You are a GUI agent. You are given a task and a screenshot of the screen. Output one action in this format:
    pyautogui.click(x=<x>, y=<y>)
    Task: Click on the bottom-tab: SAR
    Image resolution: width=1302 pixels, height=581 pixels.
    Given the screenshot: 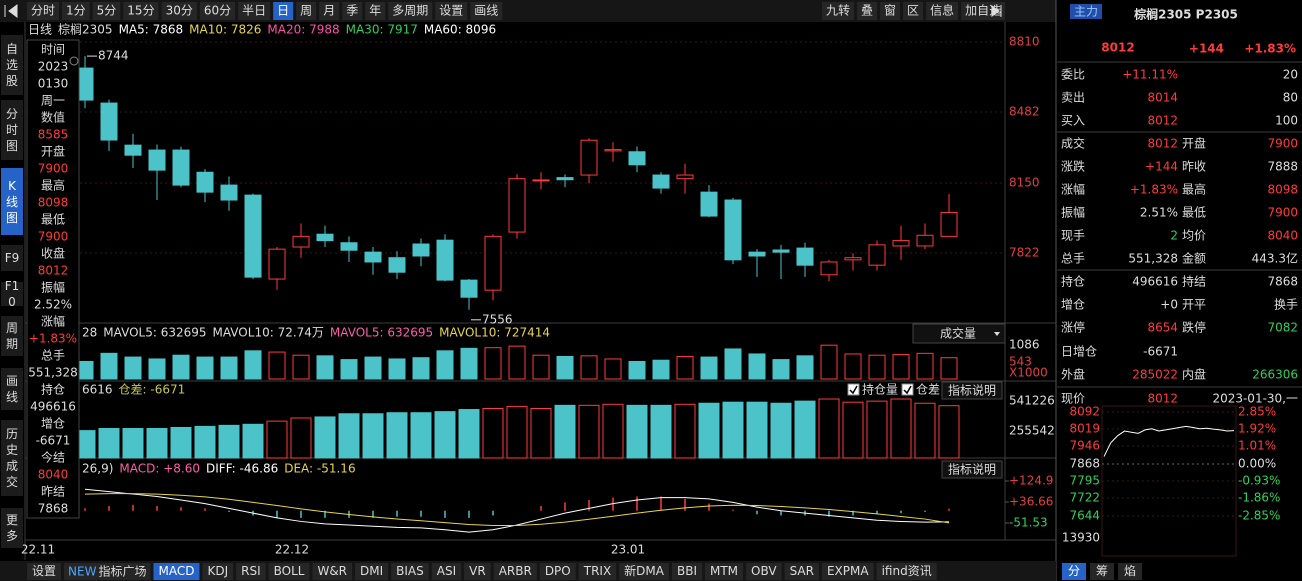 What is the action you would take?
    pyautogui.click(x=802, y=571)
    